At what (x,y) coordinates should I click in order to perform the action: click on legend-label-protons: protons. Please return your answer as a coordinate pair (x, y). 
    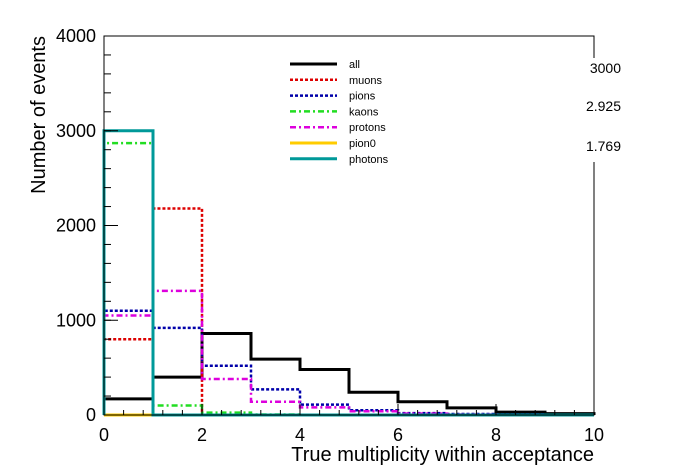
    Looking at the image, I should click on (367, 128).